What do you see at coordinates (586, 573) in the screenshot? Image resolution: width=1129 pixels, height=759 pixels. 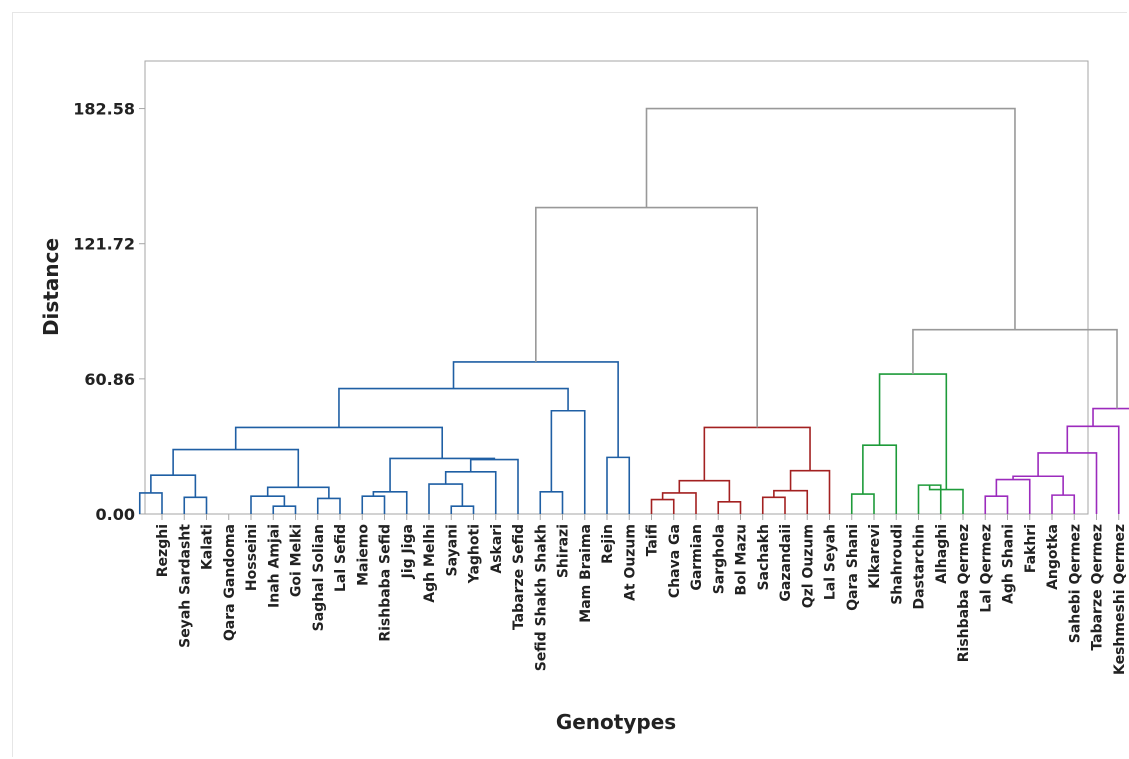 I see `leaf-label-19: Mam Braima` at bounding box center [586, 573].